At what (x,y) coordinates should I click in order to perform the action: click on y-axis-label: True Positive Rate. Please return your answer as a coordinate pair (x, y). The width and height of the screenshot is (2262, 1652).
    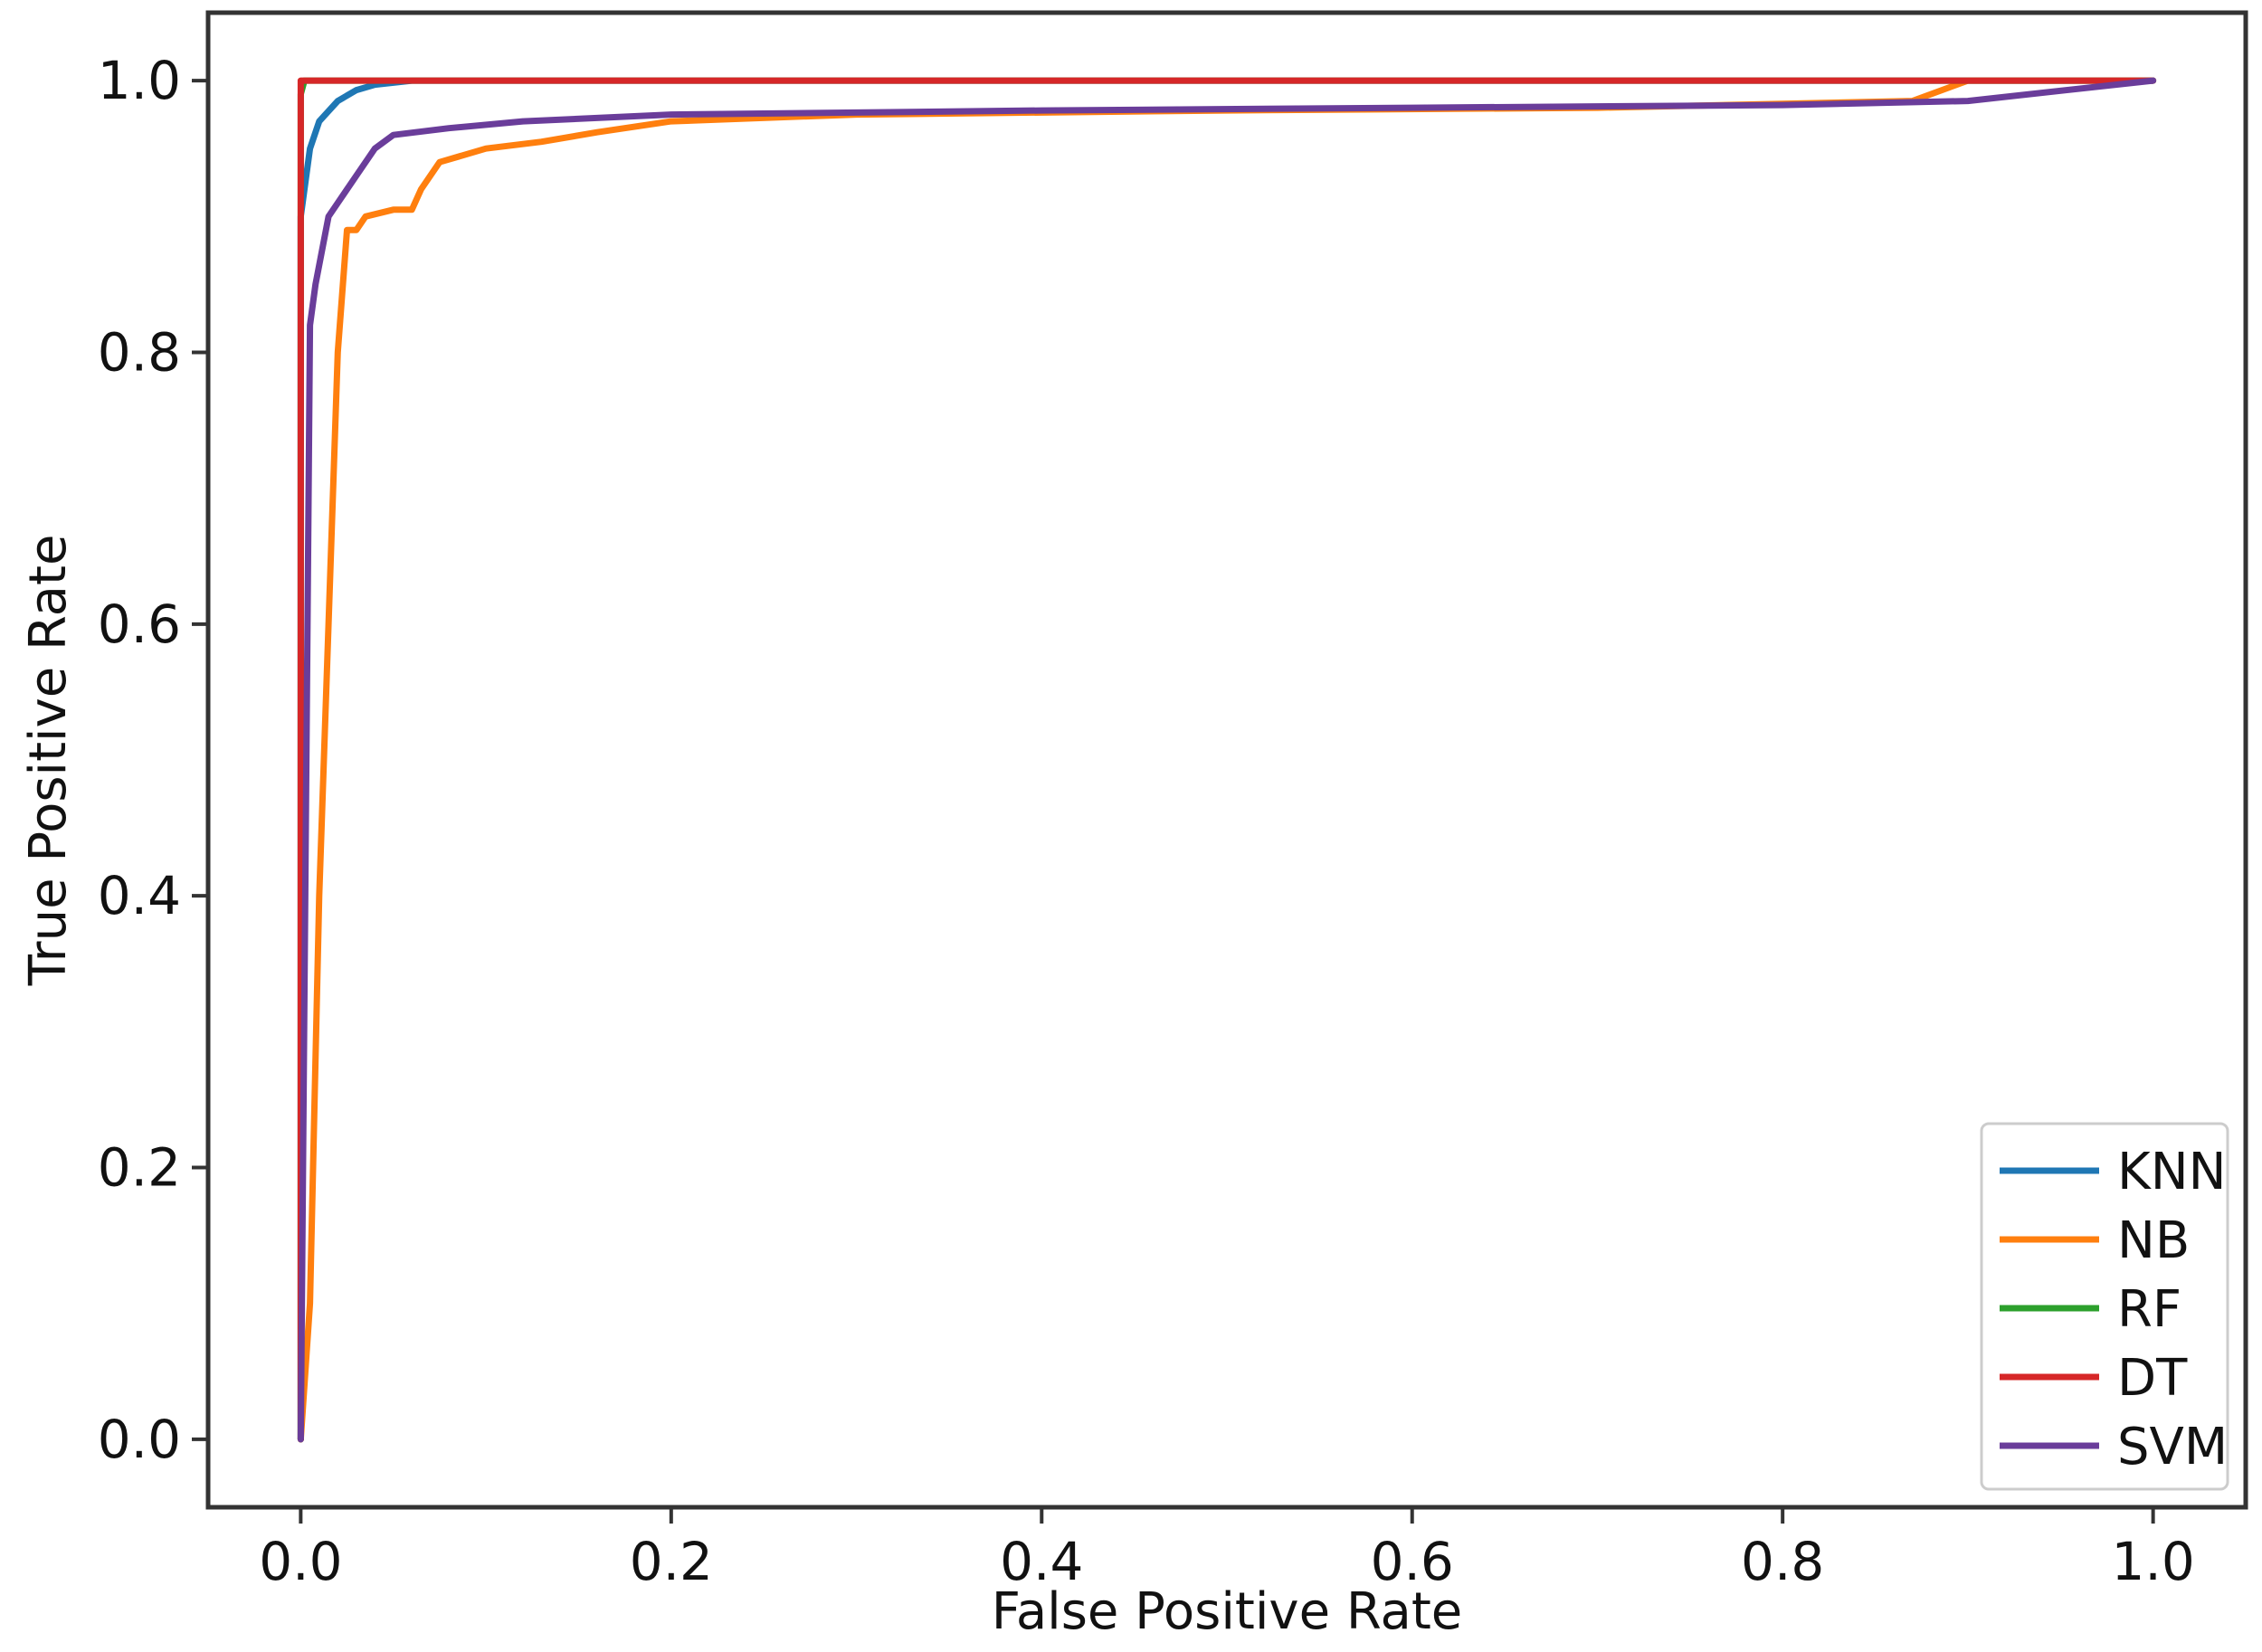
    Looking at the image, I should click on (48, 761).